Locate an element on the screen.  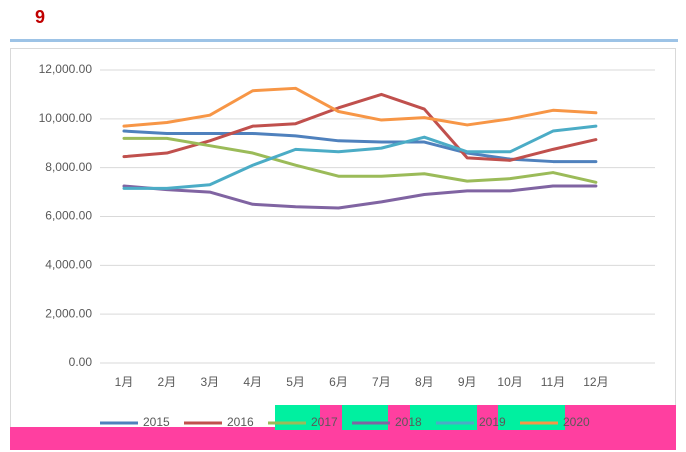
x-tick-label: 4月 is located at coordinates (252, 382).